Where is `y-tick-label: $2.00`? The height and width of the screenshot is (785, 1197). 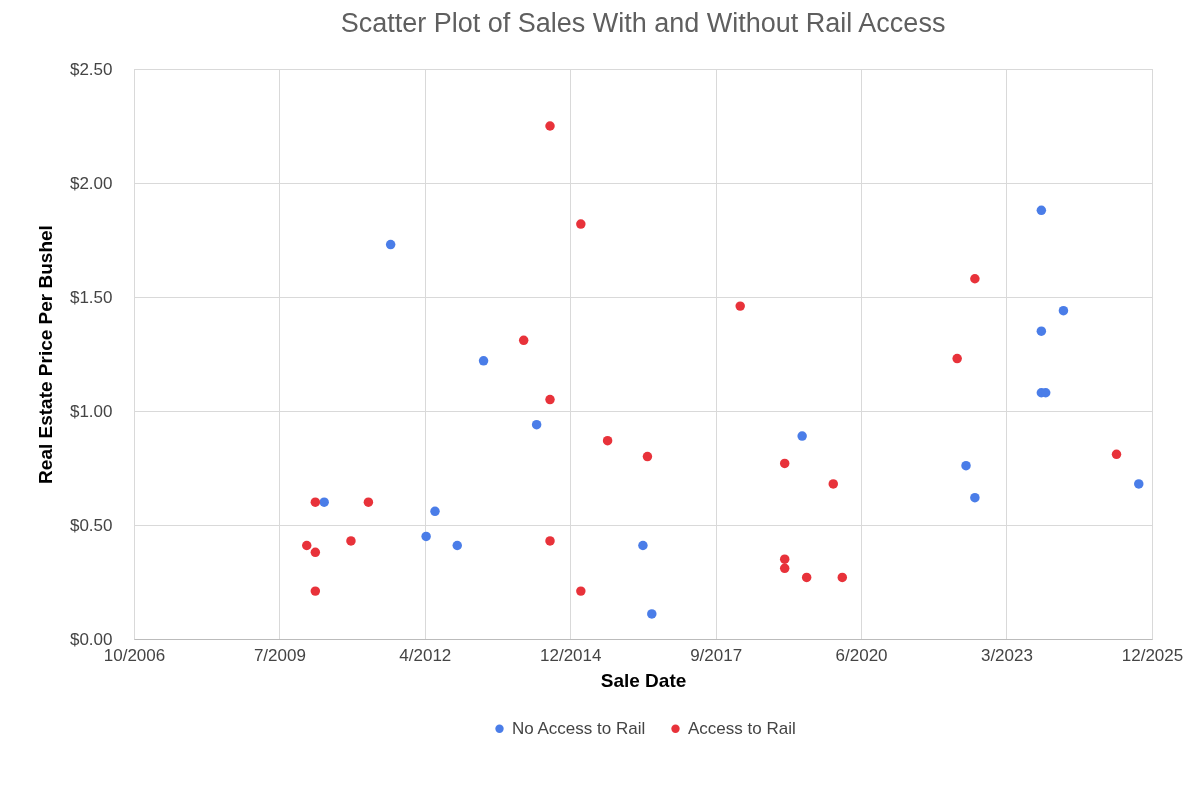
y-tick-label: $2.00 is located at coordinates (91, 183).